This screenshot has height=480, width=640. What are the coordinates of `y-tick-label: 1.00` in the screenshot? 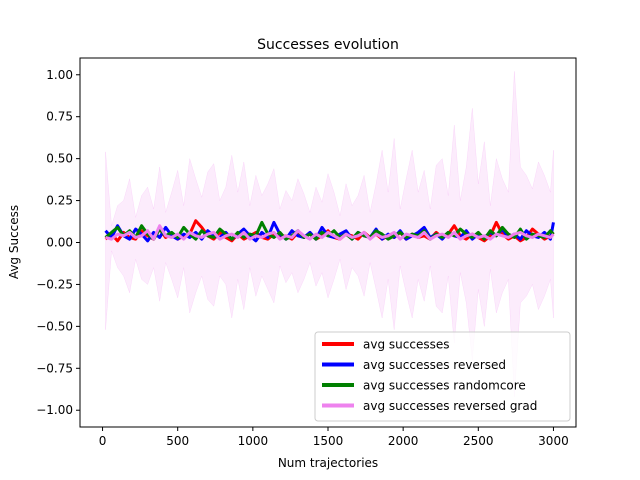 It's located at (59, 75).